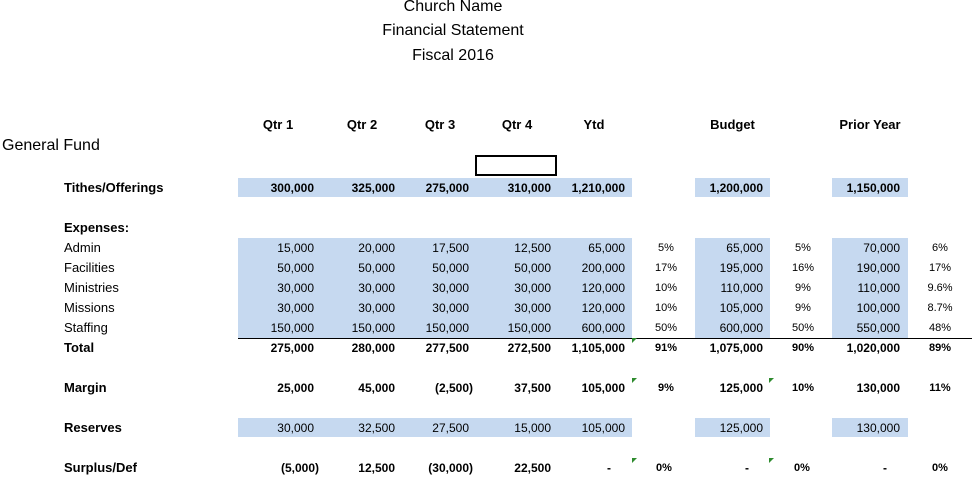 This screenshot has width=976, height=485. I want to click on margin-qtr1: 25,000, so click(295, 388).